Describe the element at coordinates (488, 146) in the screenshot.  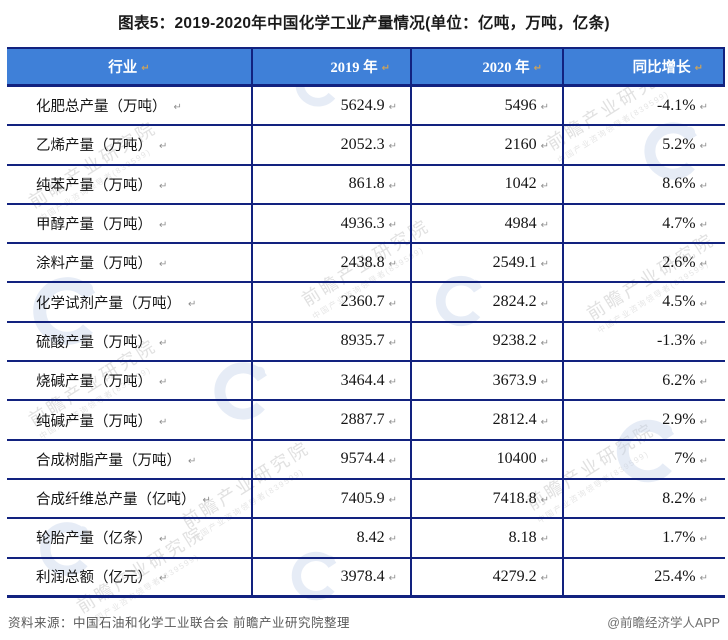
I see `value-2020-cell: 2160 ↵` at that location.